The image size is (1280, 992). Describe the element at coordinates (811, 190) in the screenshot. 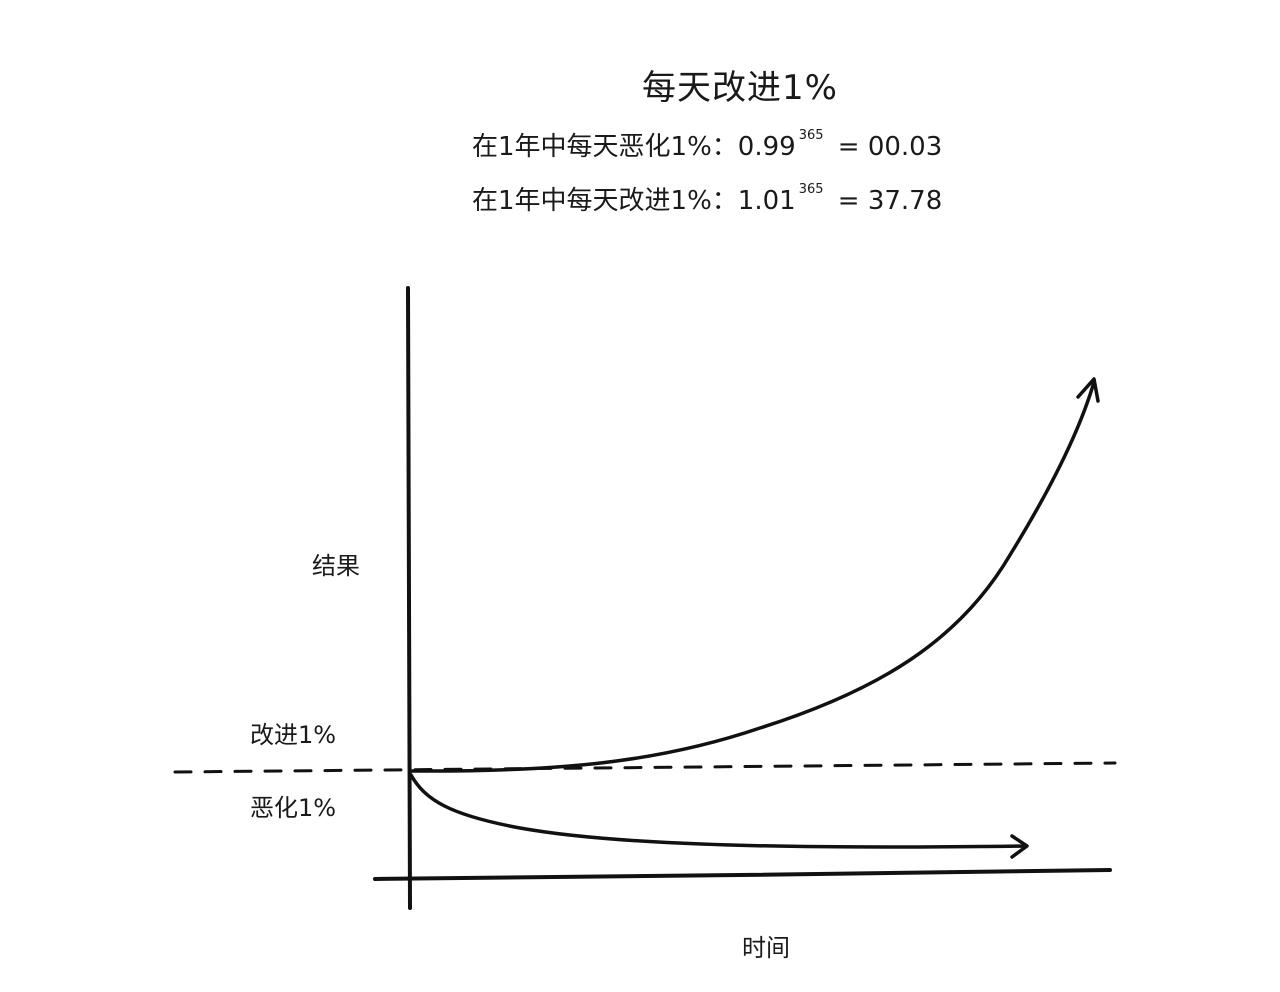

I see `improve-formula-exponent: 365` at that location.